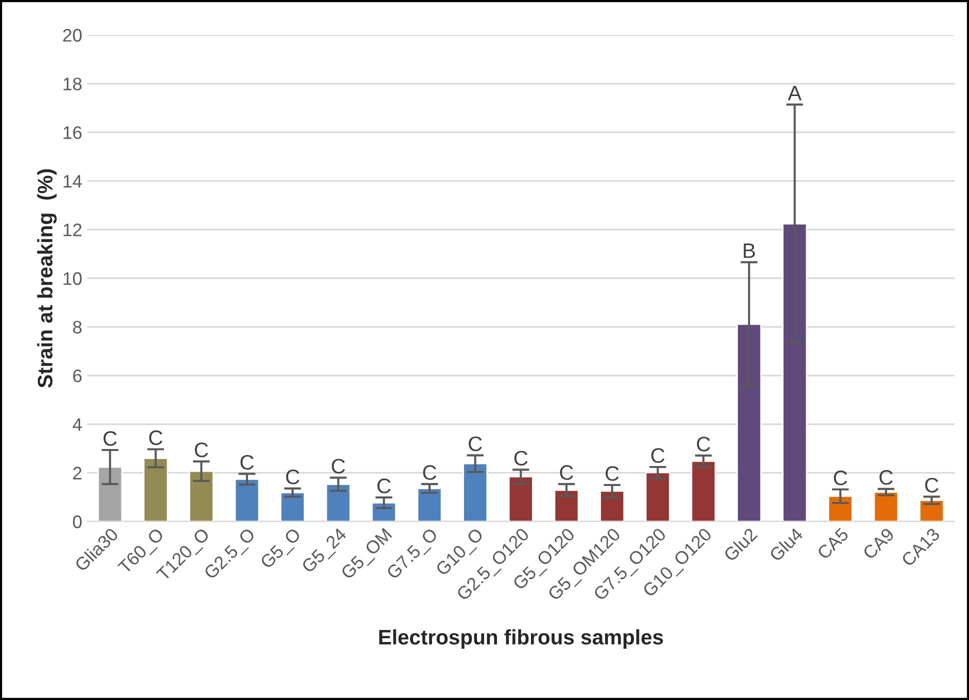  I want to click on y-tick-label: 12, so click(73, 230).